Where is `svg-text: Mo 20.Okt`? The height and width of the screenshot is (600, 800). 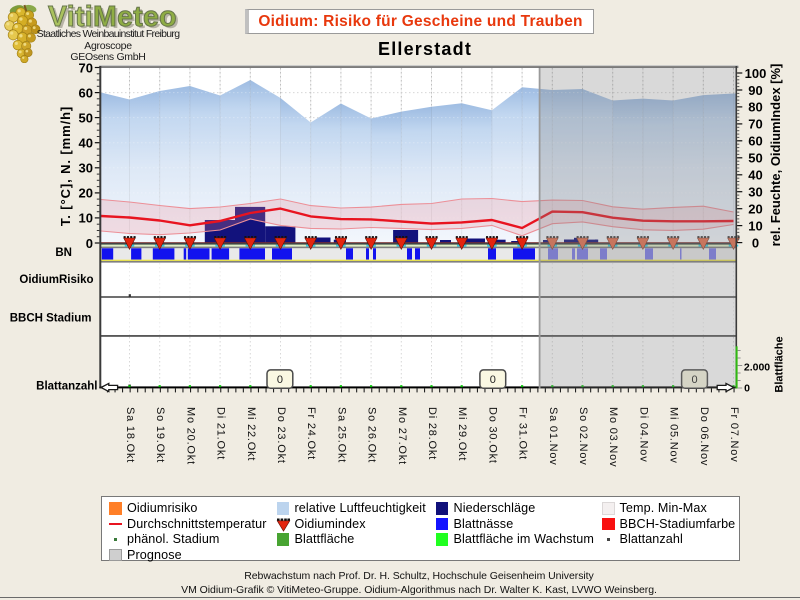
svg-text: Mo 20.Okt is located at coordinates (190, 436).